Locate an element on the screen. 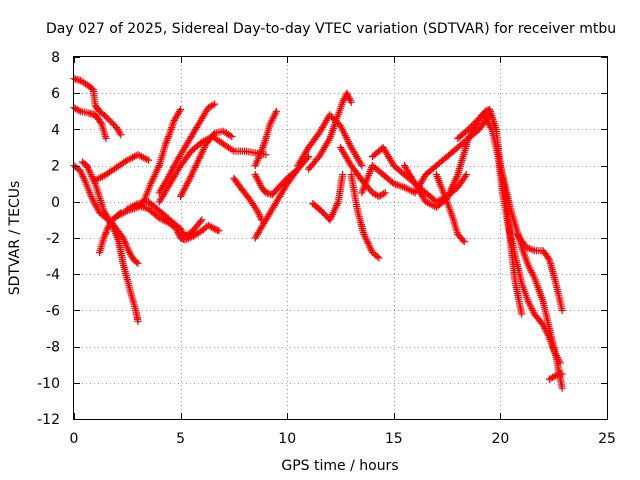 This screenshot has height=480, width=640. x-tick-label: 5 is located at coordinates (180, 439).